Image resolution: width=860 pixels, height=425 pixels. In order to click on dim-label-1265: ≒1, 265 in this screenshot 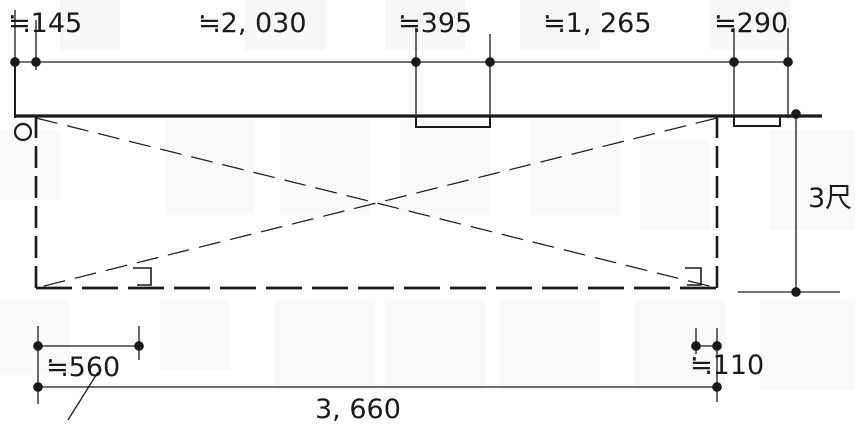, I will do `click(597, 23)`.